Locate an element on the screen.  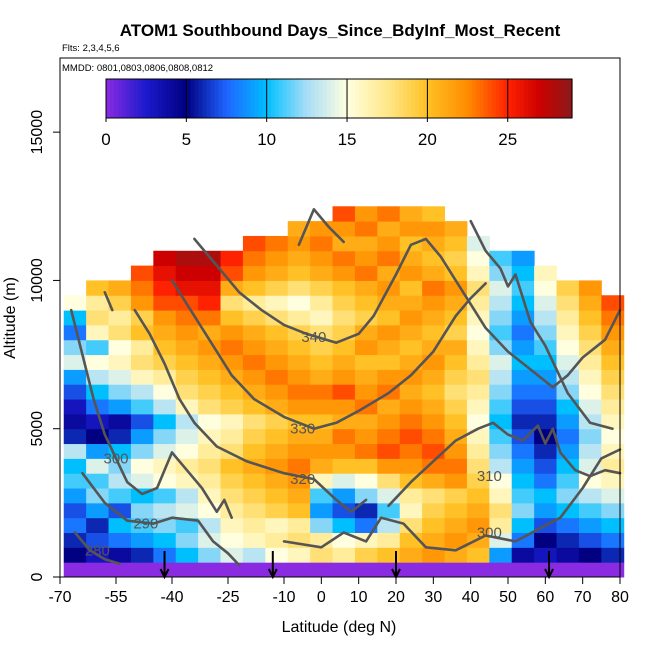
x-tick-label: 50 is located at coordinates (508, 597).